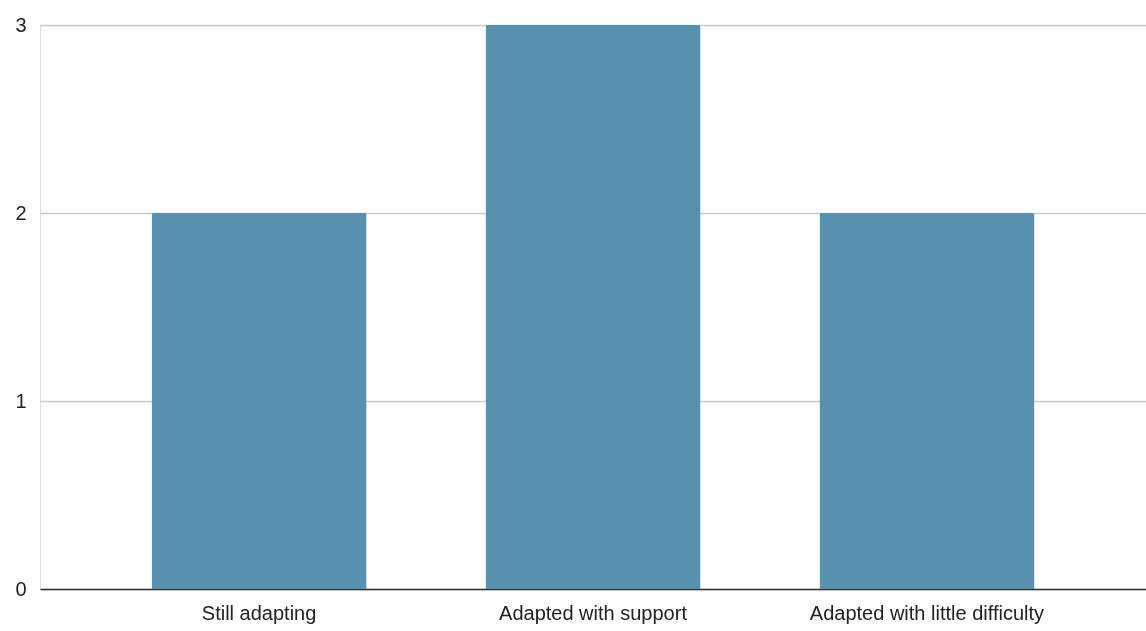  What do you see at coordinates (259, 612) in the screenshot?
I see `x-tick-label: Still adapting` at bounding box center [259, 612].